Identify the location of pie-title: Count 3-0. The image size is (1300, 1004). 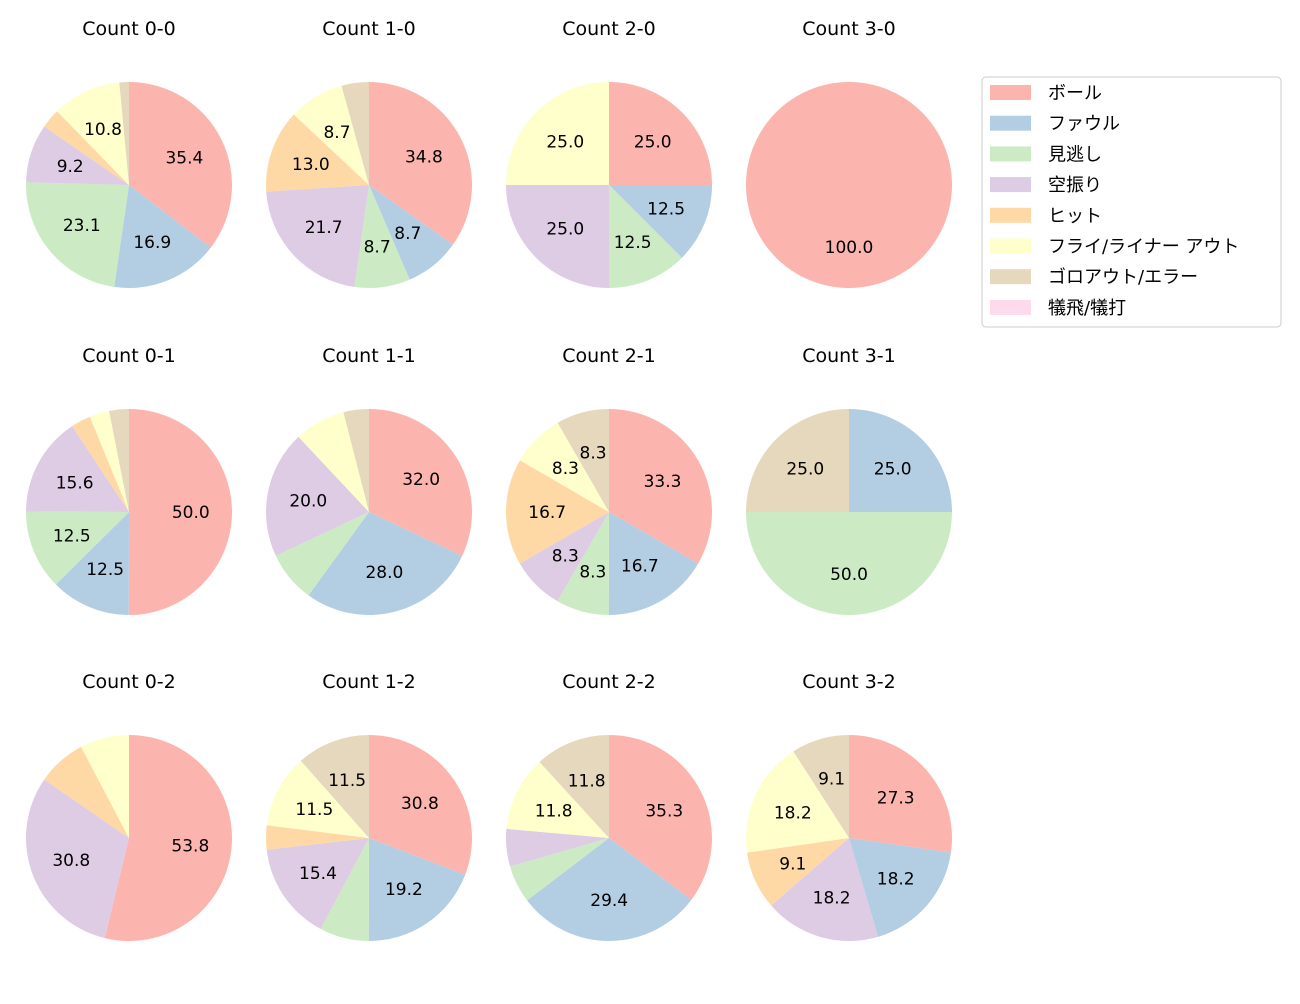
(849, 29).